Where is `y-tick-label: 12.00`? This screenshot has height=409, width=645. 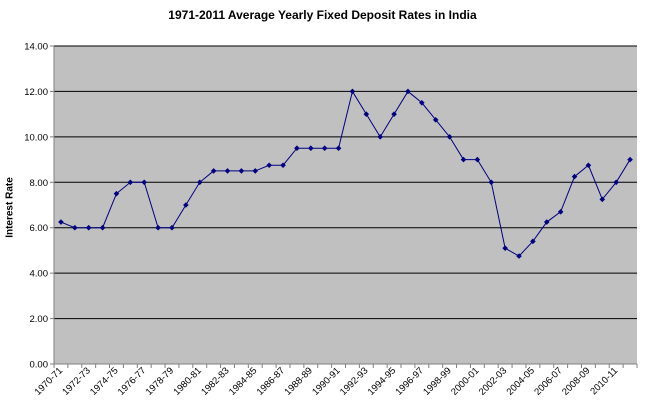
y-tick-label: 12.00 is located at coordinates (36, 92).